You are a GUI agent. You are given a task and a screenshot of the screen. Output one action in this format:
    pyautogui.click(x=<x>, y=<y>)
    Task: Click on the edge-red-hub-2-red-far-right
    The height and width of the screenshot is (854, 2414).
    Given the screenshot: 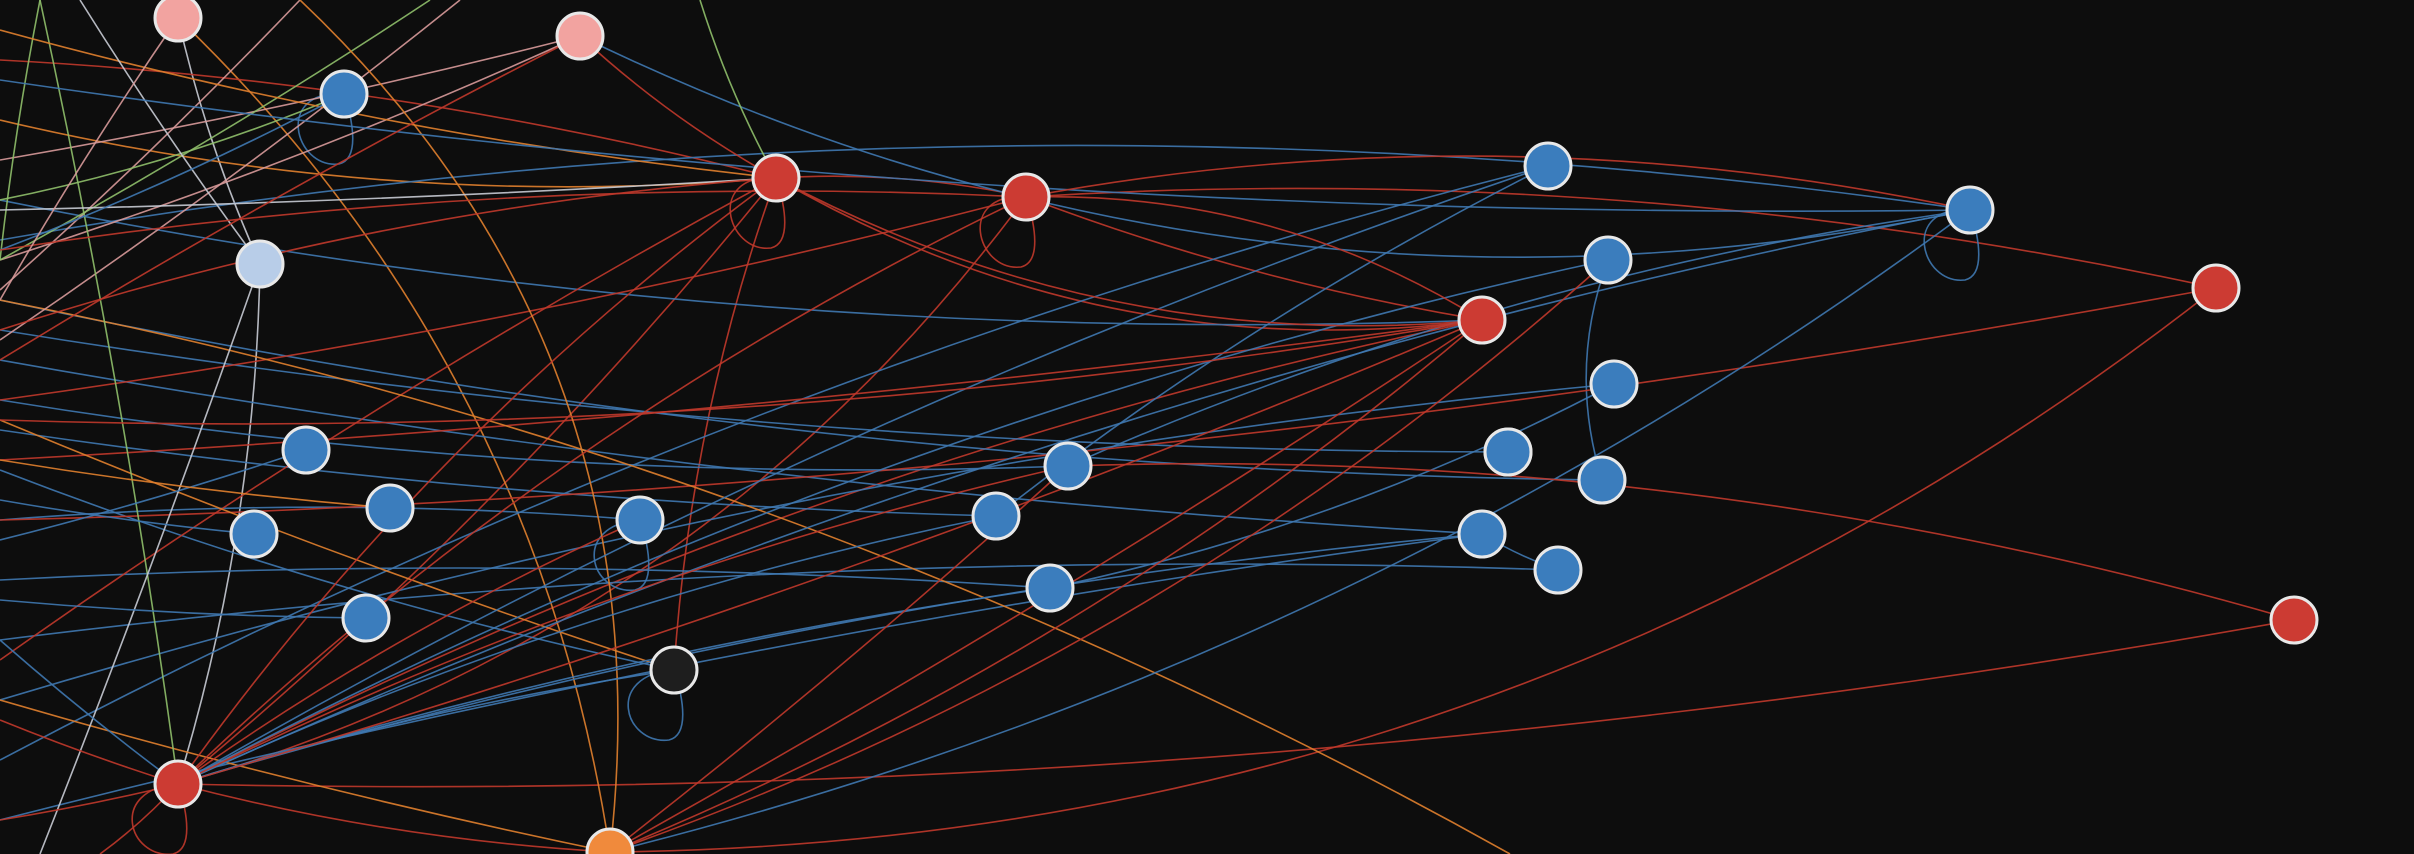 What is the action you would take?
    pyautogui.click(x=1621, y=238)
    